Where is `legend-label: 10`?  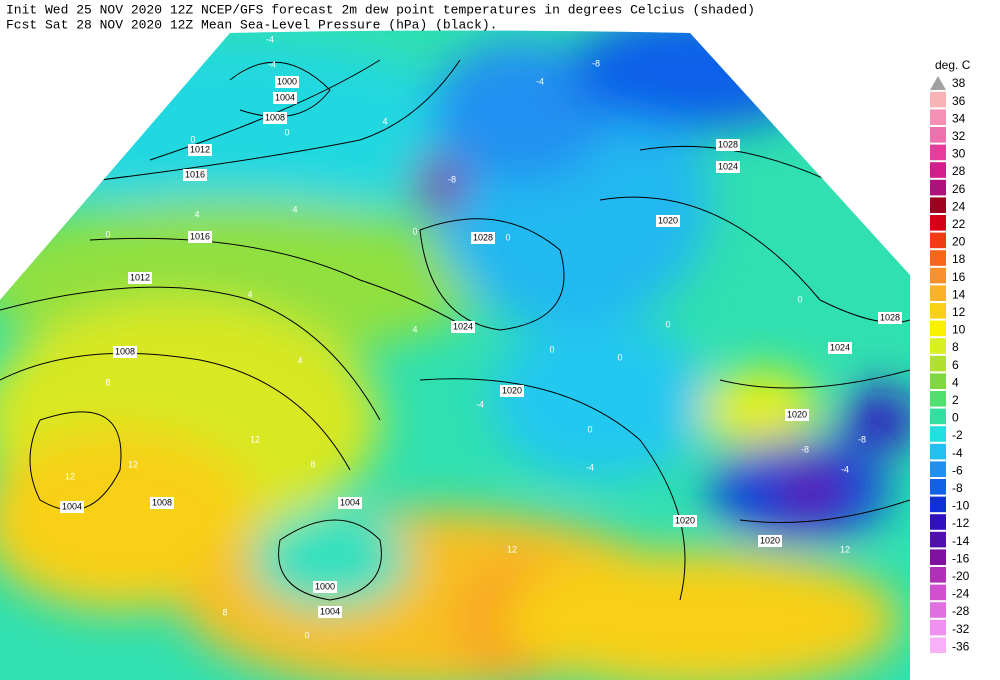 legend-label: 10 is located at coordinates (959, 330).